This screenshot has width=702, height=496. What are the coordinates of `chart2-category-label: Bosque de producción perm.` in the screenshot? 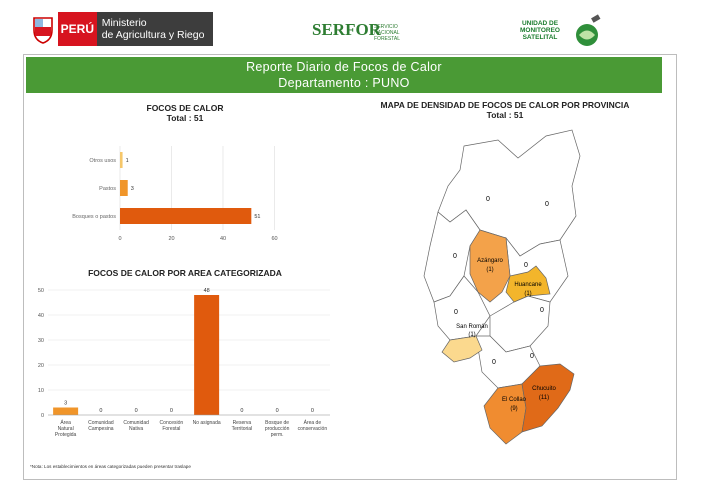 It's located at (277, 429).